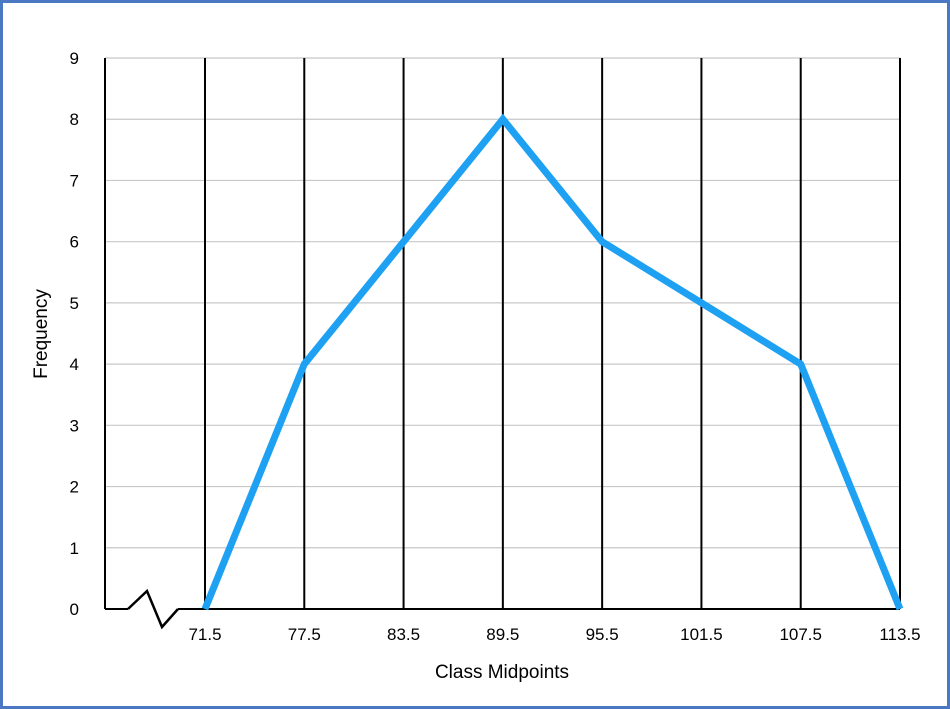  I want to click on y-tick-label: 7, so click(74, 180).